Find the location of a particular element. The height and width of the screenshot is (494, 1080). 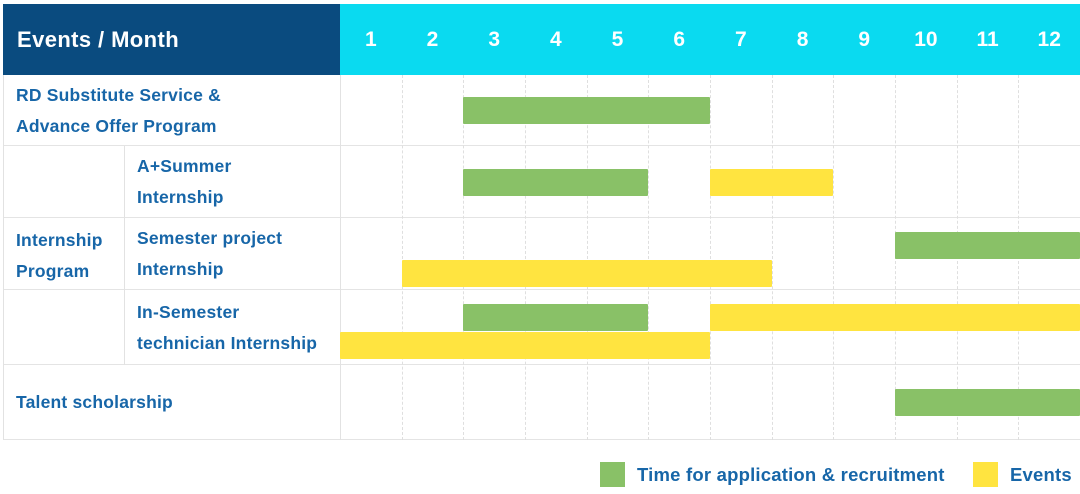

row-label-line: Semester project is located at coordinates (210, 238).